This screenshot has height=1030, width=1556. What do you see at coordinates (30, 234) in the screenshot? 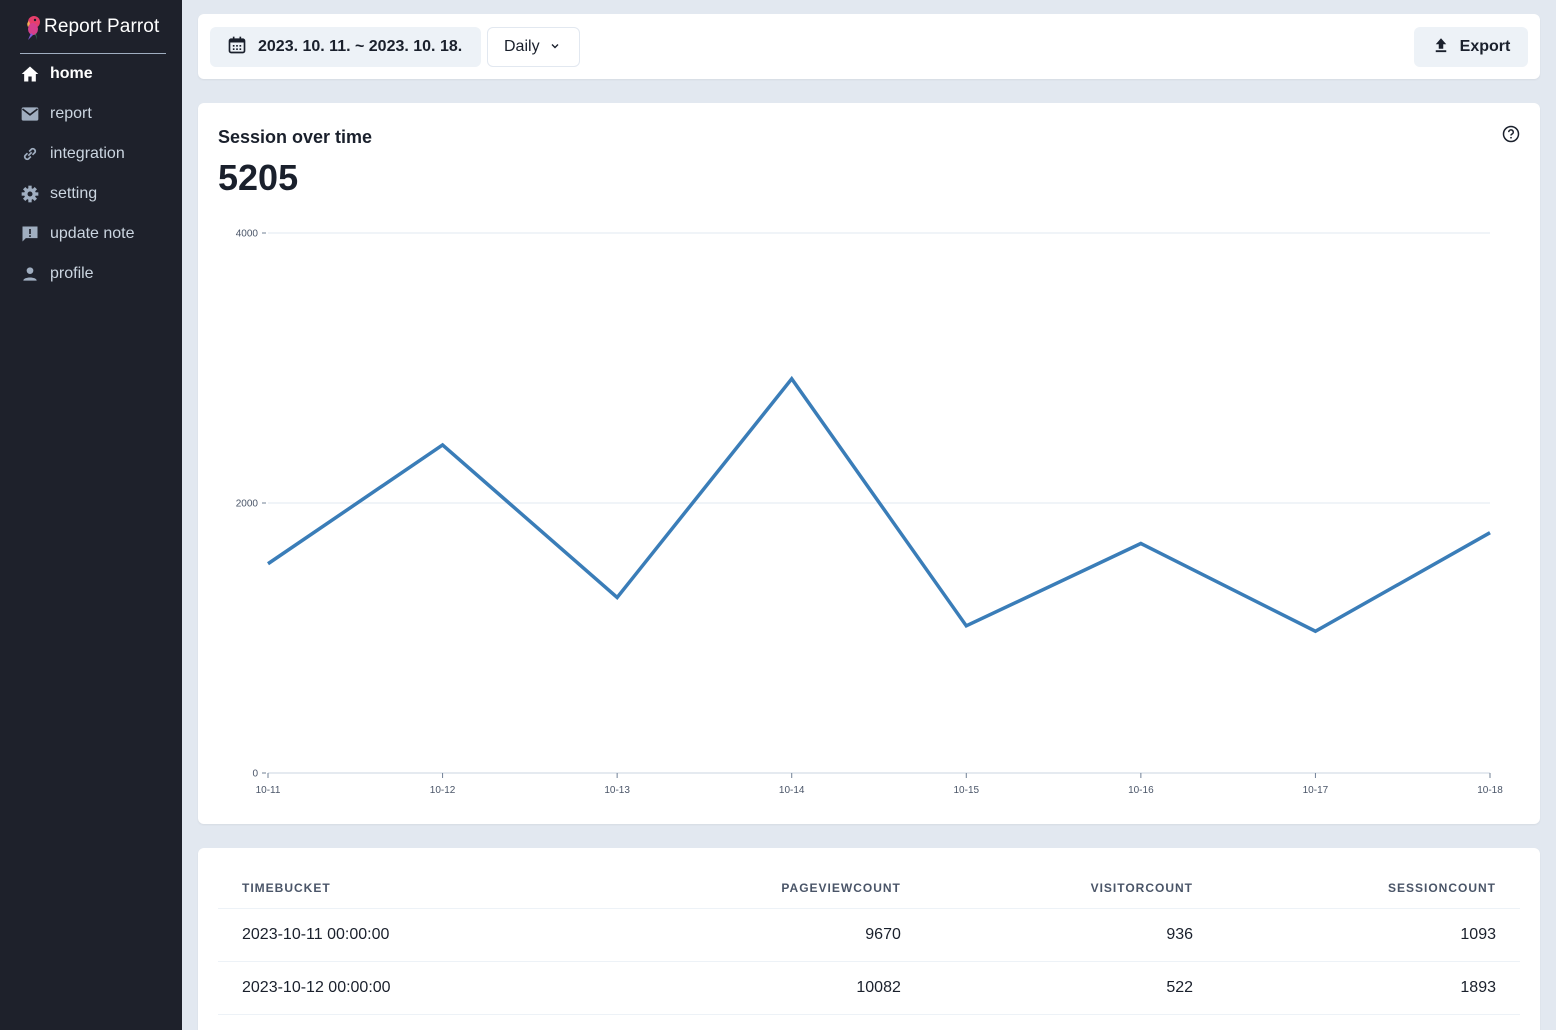
I see `feedback-icon` at bounding box center [30, 234].